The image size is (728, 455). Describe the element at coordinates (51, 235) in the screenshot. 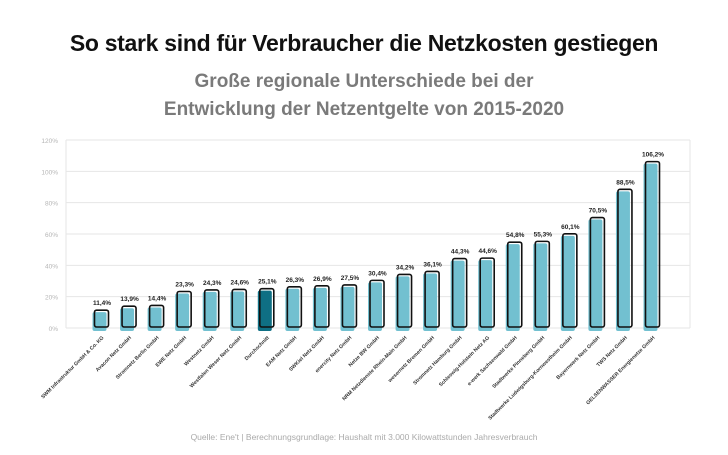

I see `y-tick-label: 60%` at that location.